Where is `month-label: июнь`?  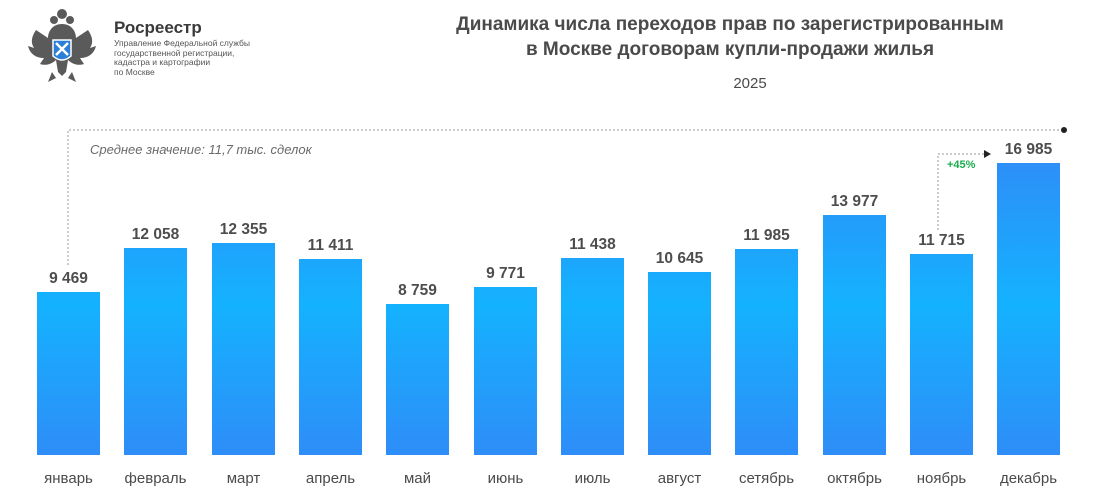 month-label: июнь is located at coordinates (505, 478).